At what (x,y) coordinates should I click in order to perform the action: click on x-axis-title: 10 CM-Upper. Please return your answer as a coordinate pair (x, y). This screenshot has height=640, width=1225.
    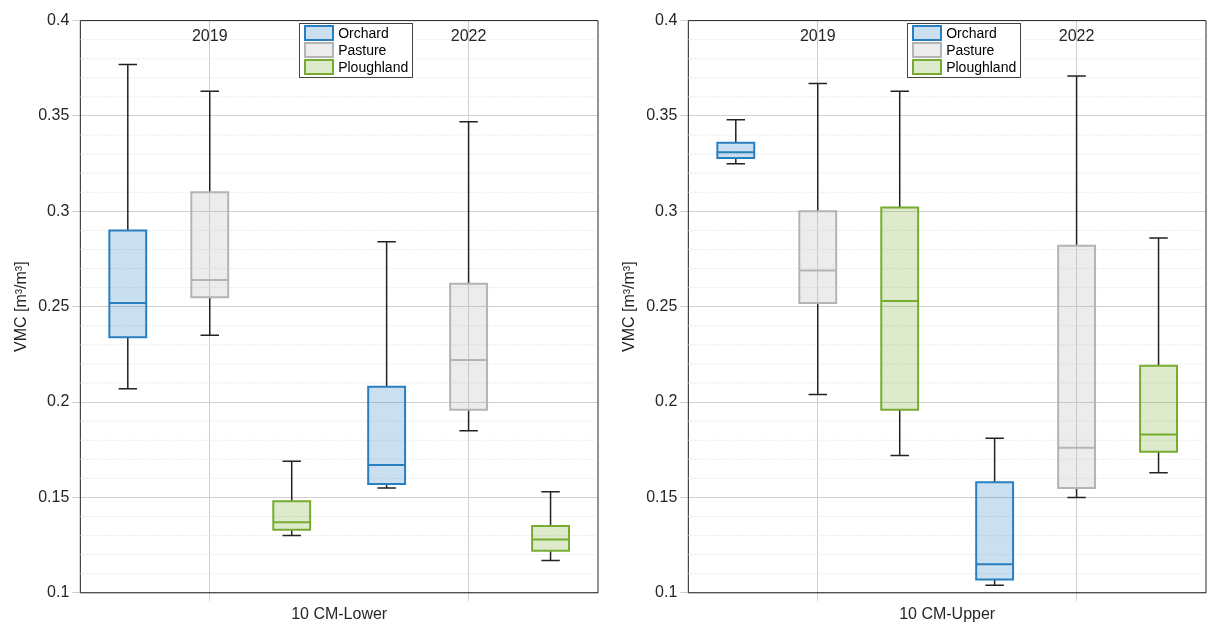
    Looking at the image, I should click on (947, 613).